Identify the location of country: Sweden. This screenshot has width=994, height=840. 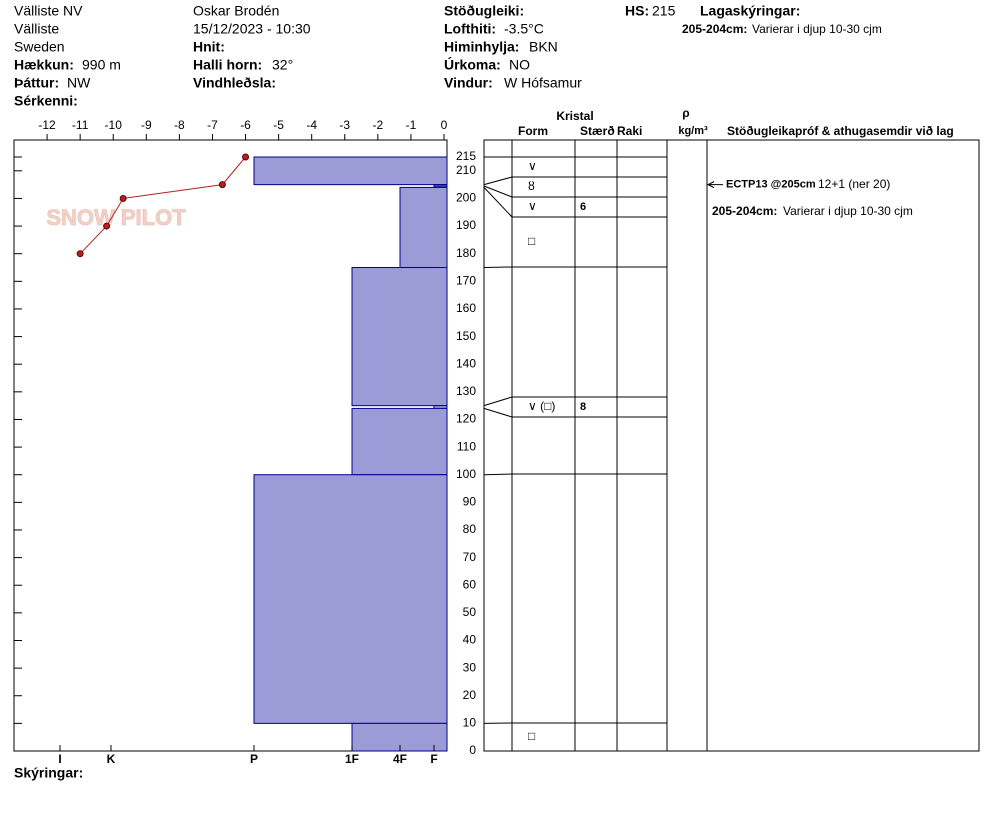
(39, 47).